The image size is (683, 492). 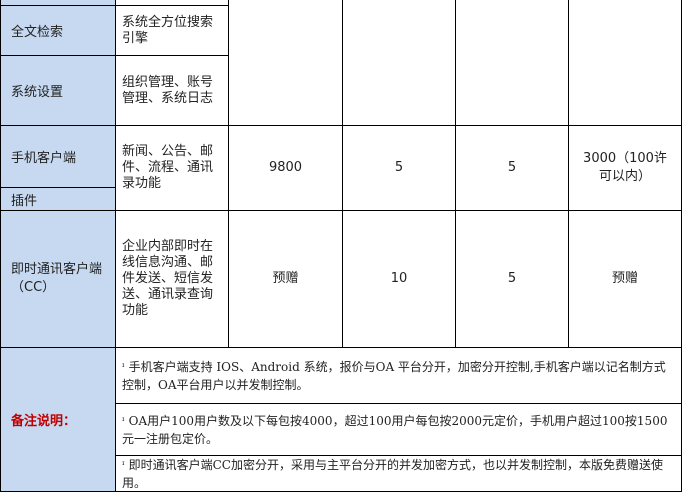 I want to click on price-cell: 9800, so click(x=285, y=168).